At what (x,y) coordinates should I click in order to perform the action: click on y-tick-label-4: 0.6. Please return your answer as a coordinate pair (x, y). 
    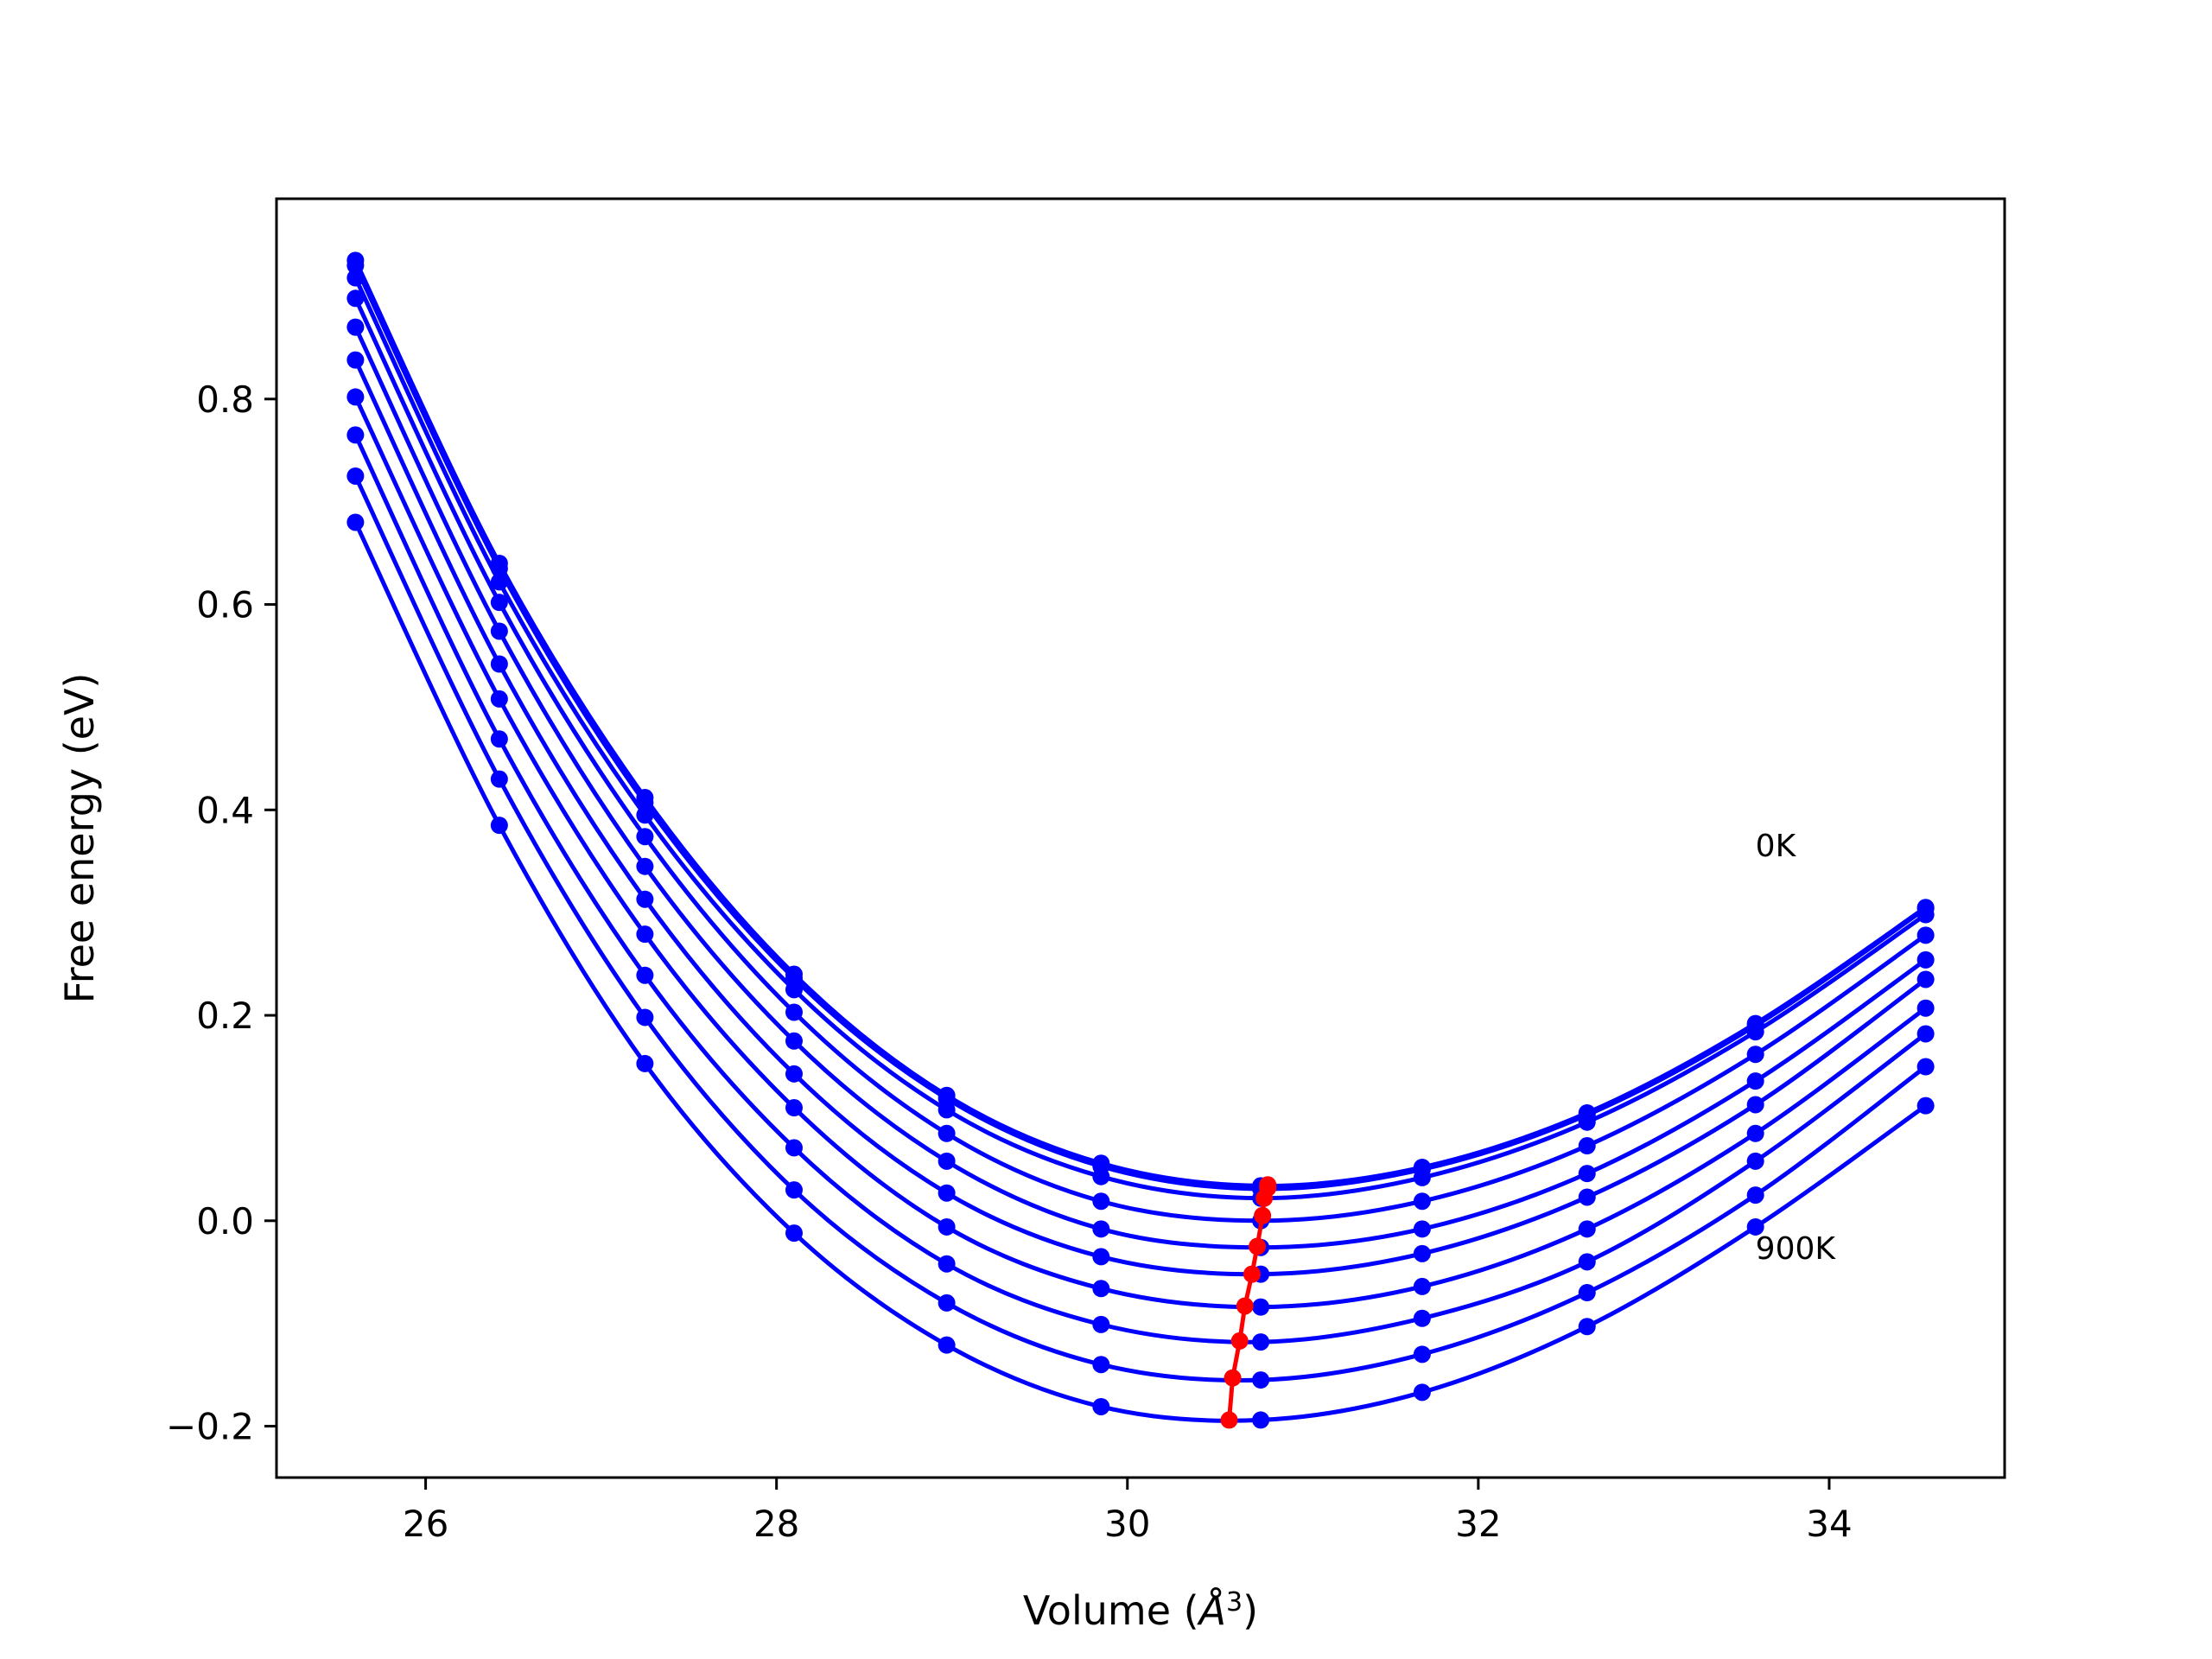
    Looking at the image, I should click on (225, 605).